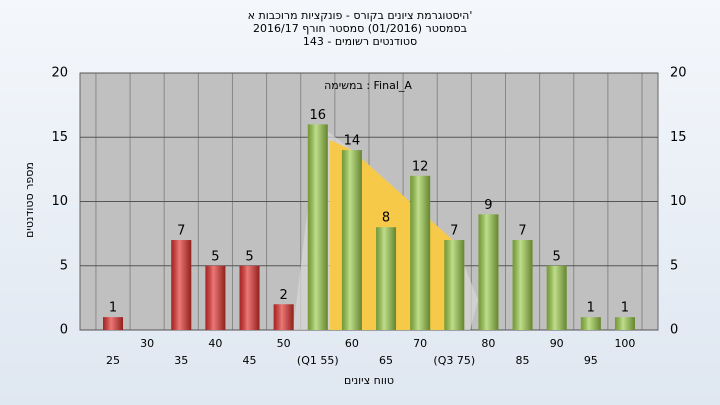 Image resolution: width=720 pixels, height=405 pixels. What do you see at coordinates (674, 330) in the screenshot?
I see `y2-tick-label: 0` at bounding box center [674, 330].